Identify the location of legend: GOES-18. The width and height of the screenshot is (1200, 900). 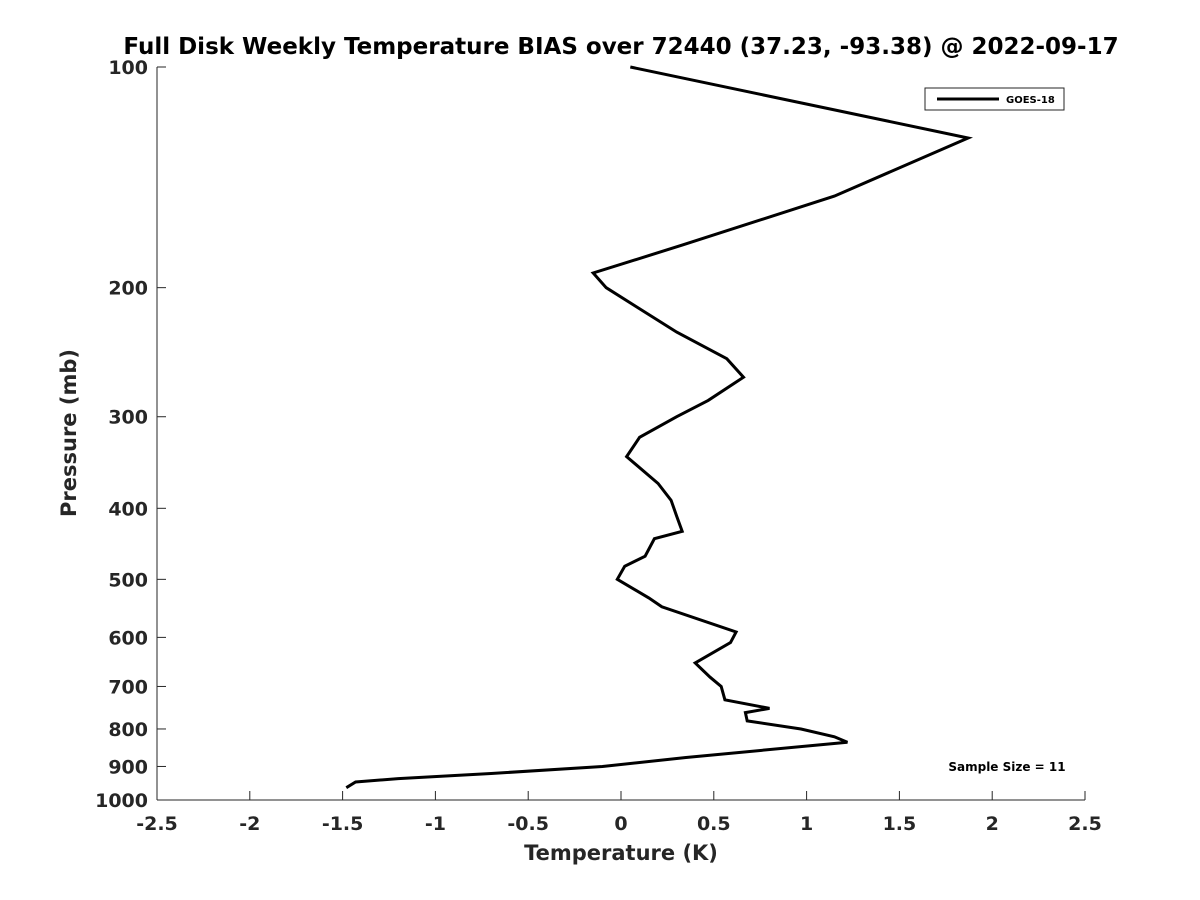
(994, 99).